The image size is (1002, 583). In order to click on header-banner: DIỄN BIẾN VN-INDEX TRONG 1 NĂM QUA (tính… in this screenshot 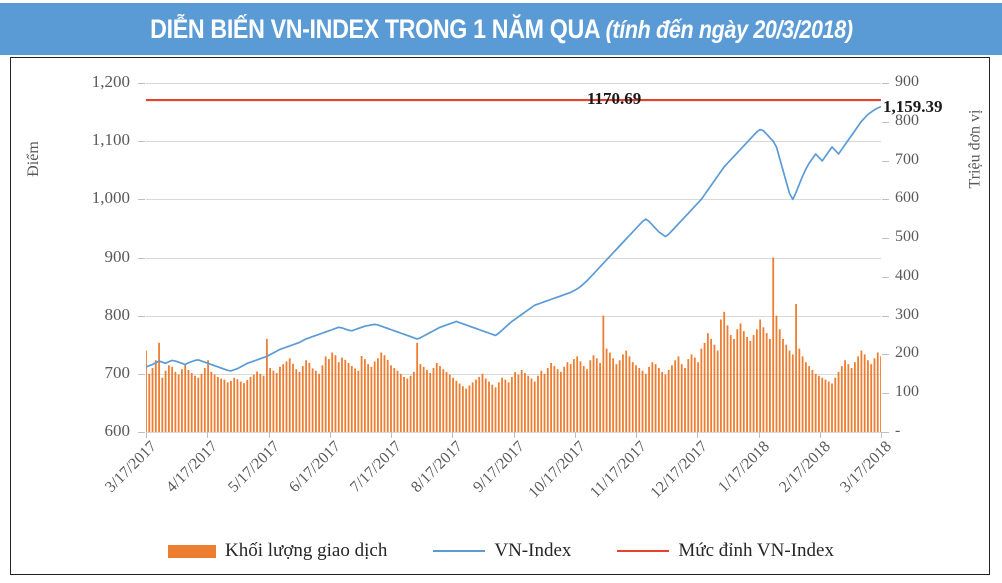, I will do `click(501, 29)`.